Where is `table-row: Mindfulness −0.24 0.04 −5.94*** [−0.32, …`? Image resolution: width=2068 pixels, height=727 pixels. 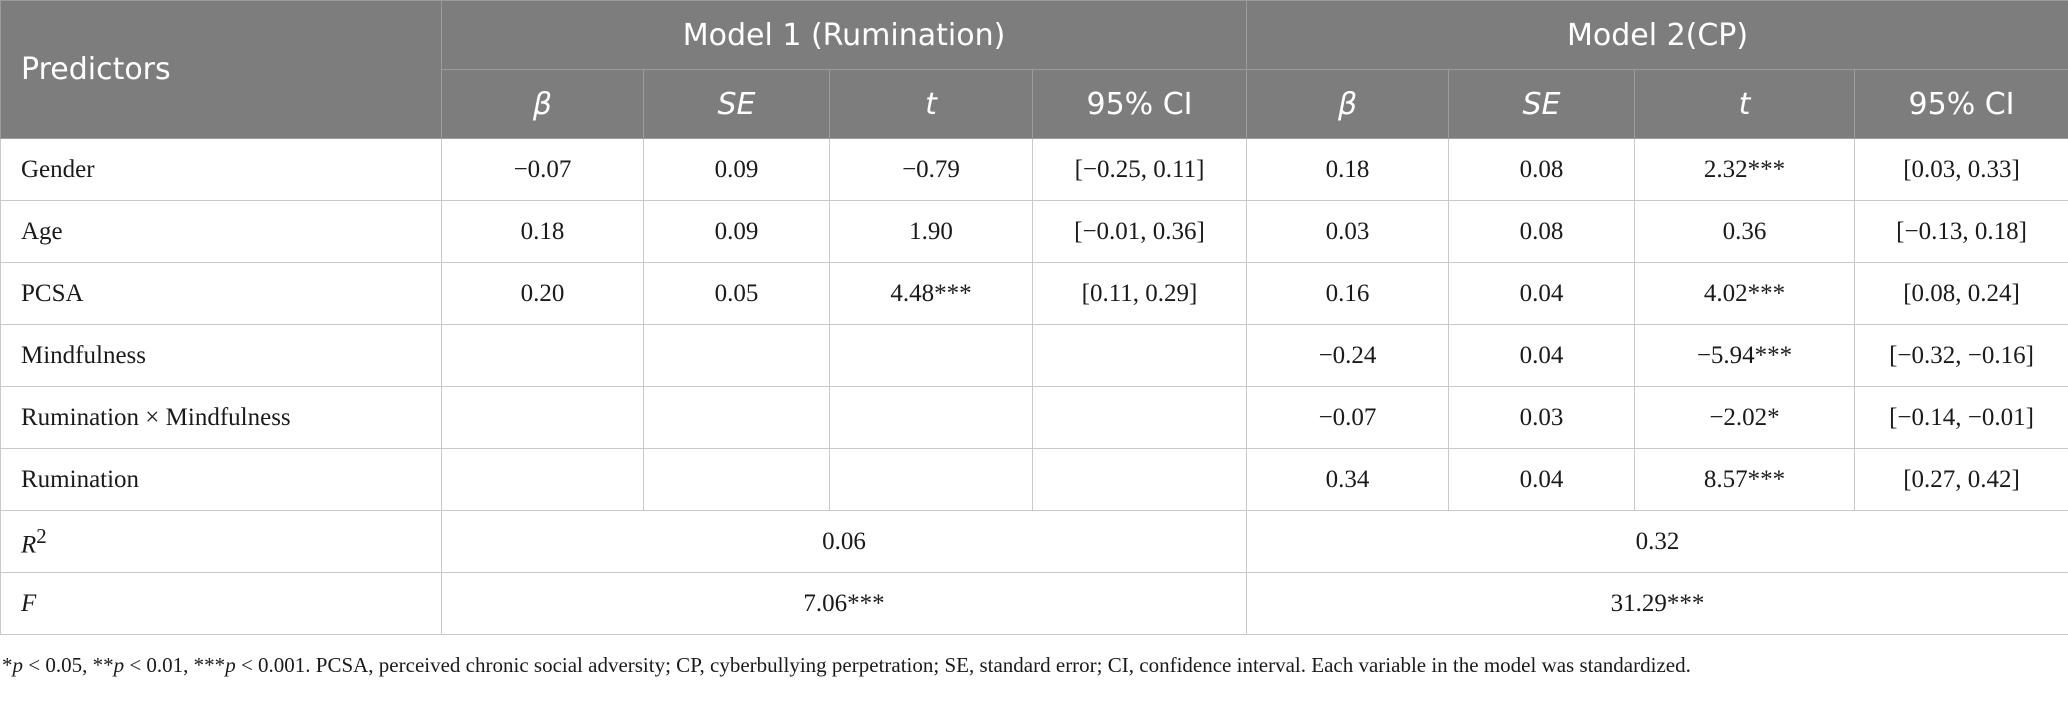
table-row: Mindfulness −0.24 0.04 −5.94*** [−0.32, … is located at coordinates (1034, 355).